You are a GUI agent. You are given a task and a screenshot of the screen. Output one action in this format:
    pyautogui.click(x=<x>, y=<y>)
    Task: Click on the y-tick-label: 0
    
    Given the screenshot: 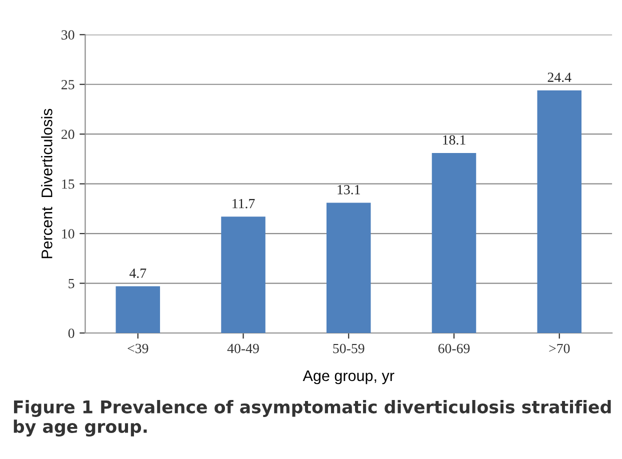 What is the action you would take?
    pyautogui.click(x=71, y=333)
    